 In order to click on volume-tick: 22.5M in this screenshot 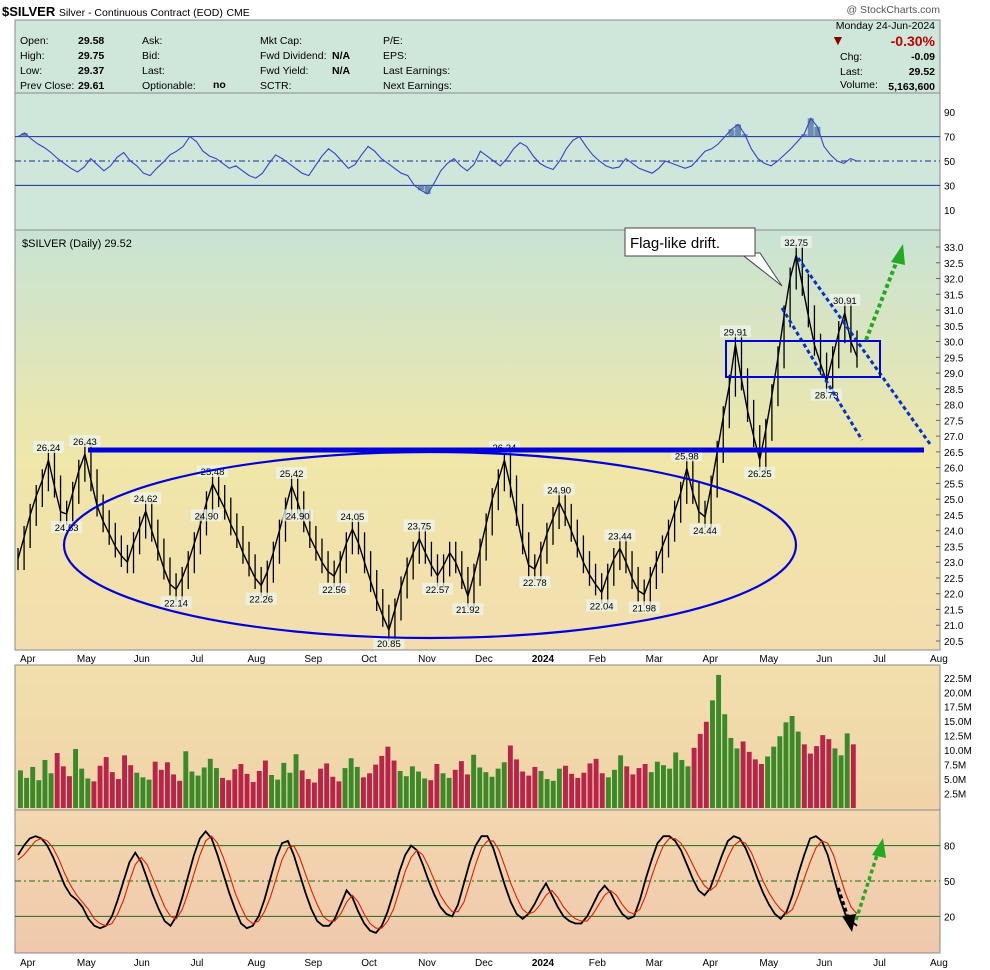, I will do `click(958, 679)`.